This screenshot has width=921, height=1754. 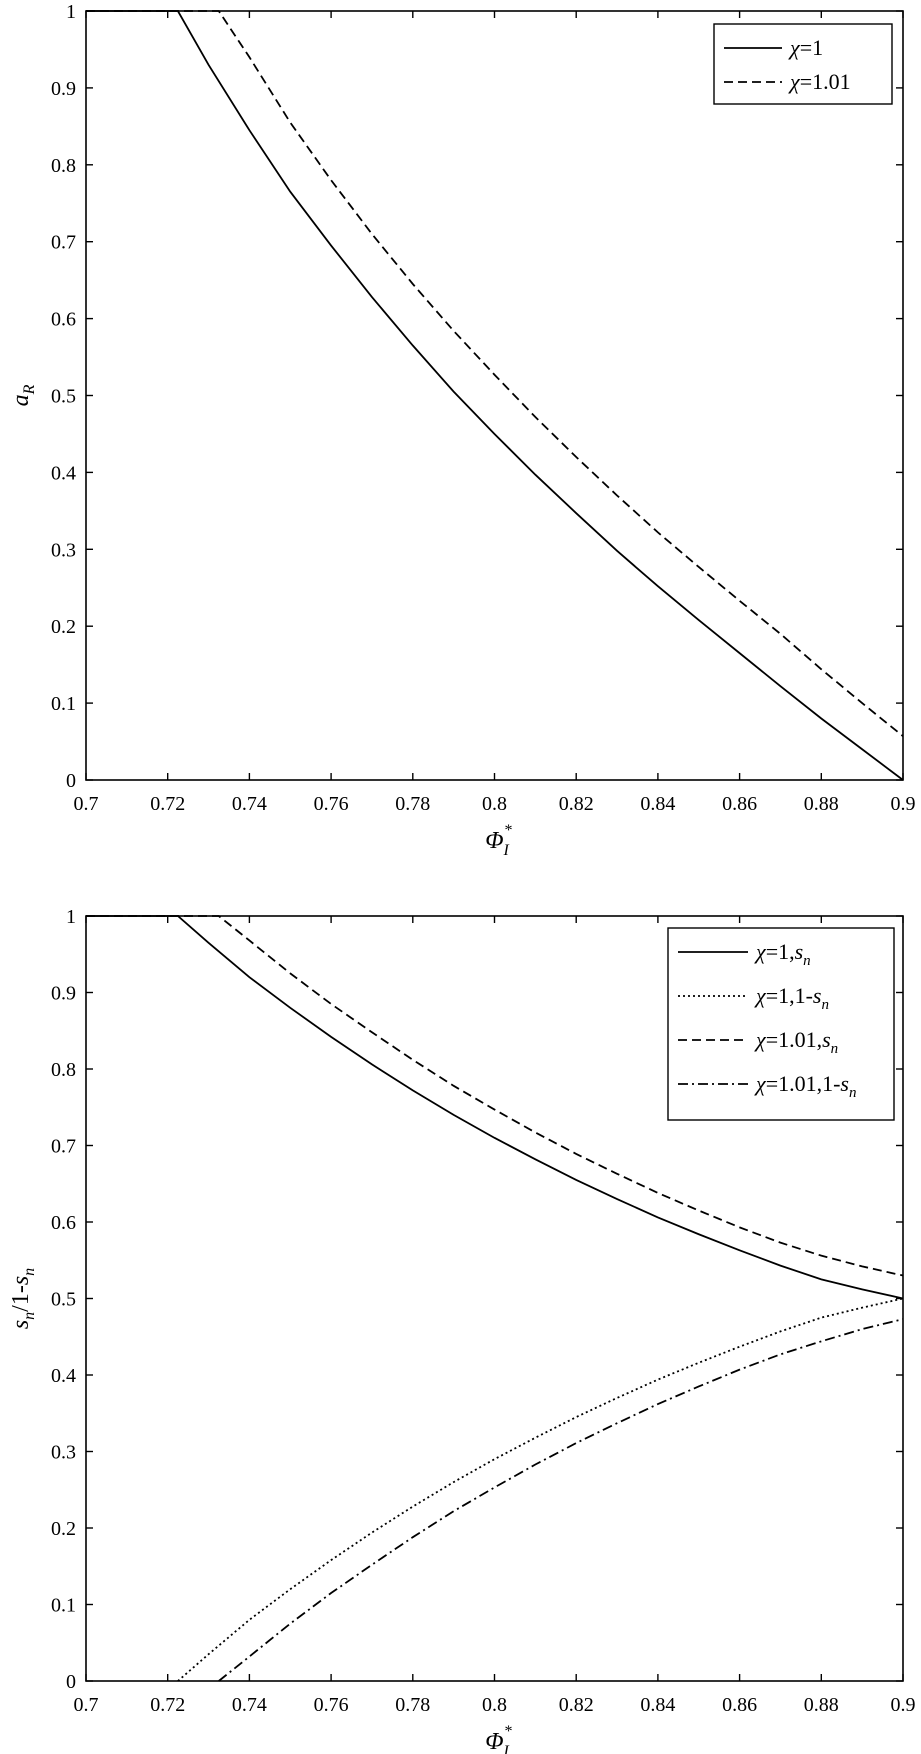 I want to click on top-x-tick-label: 0.72, so click(x=167, y=804).